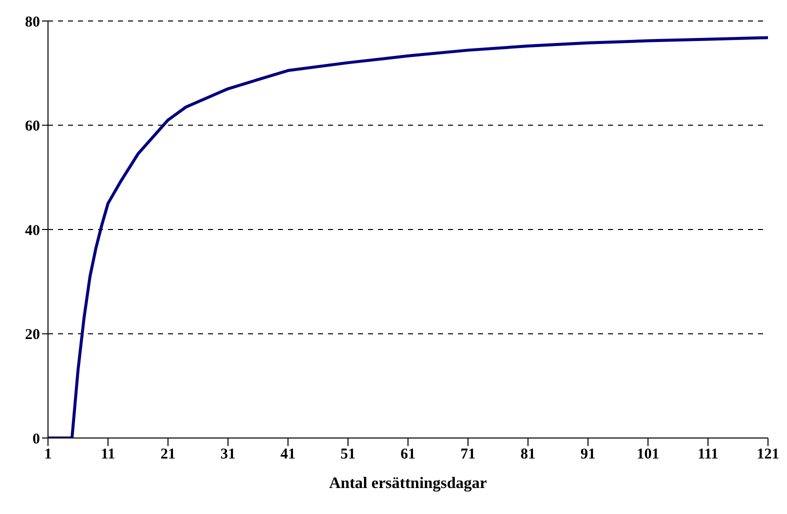  What do you see at coordinates (32, 335) in the screenshot?
I see `y-tick-label: 20` at bounding box center [32, 335].